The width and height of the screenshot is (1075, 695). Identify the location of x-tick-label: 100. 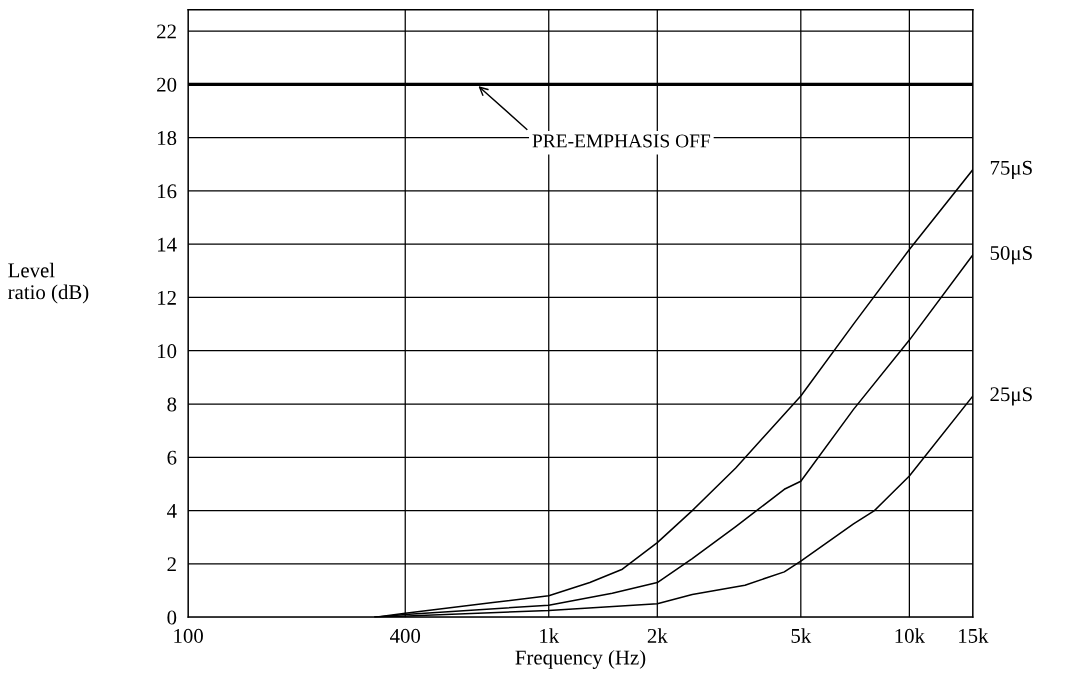
(188, 635).